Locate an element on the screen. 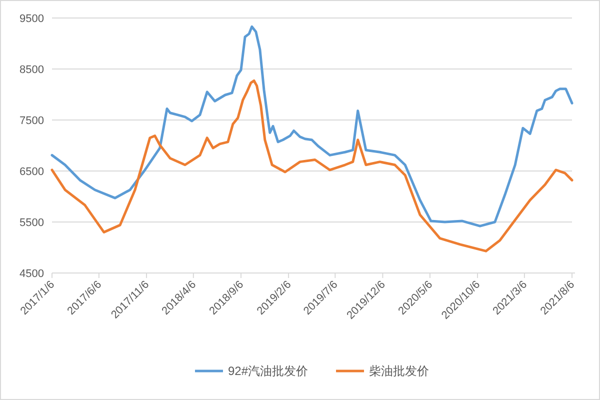 The image size is (600, 400). y-tick-label: 7500 is located at coordinates (32, 121).